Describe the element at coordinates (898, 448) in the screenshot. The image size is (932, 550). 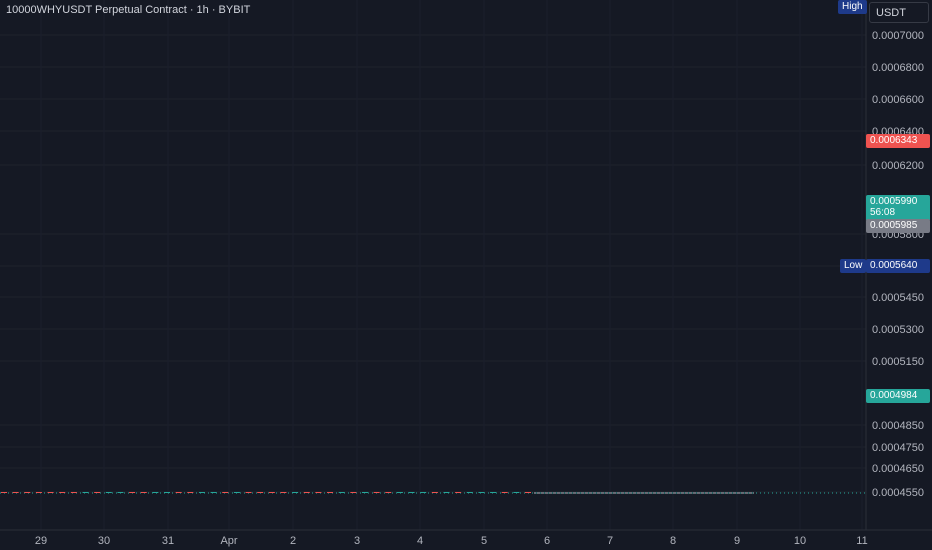
I see `price-tick-label: 0.0004750` at that location.